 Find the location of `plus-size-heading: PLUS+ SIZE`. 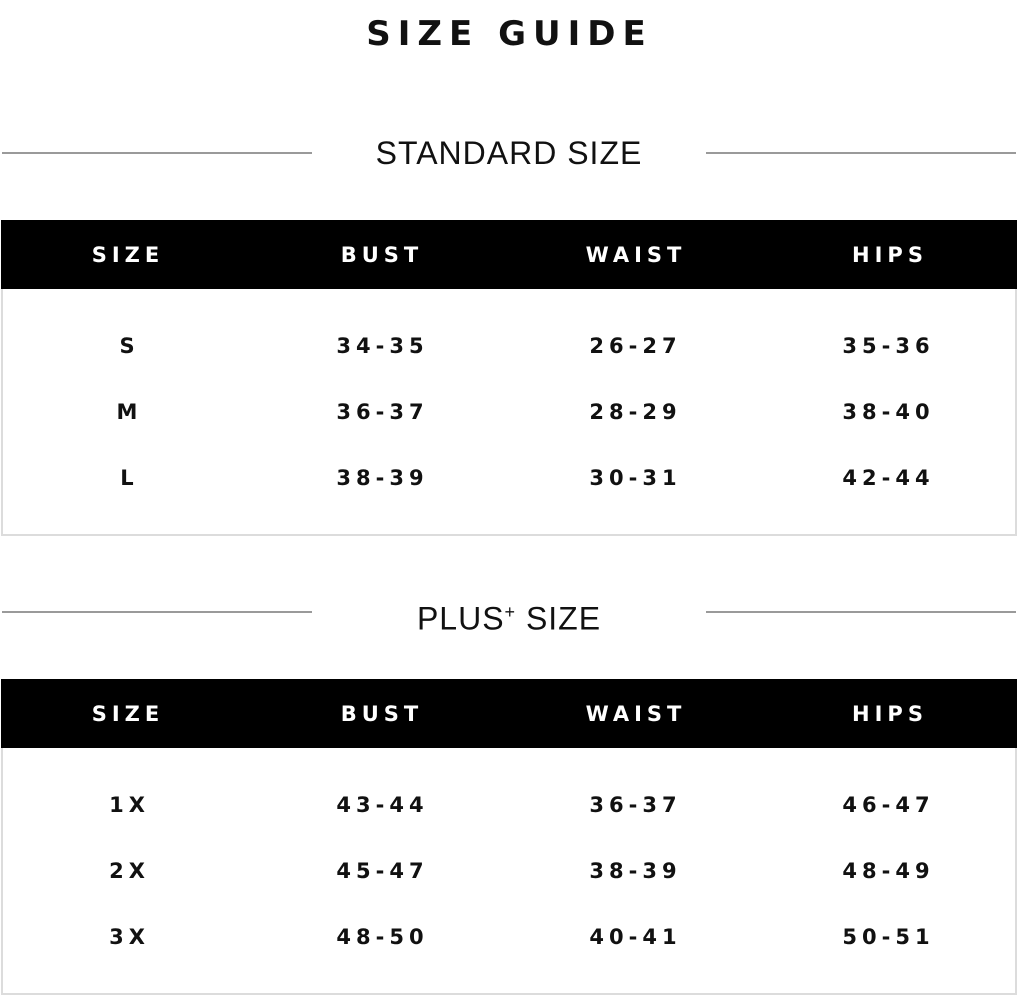

plus-size-heading: PLUS+ SIZE is located at coordinates (509, 614).